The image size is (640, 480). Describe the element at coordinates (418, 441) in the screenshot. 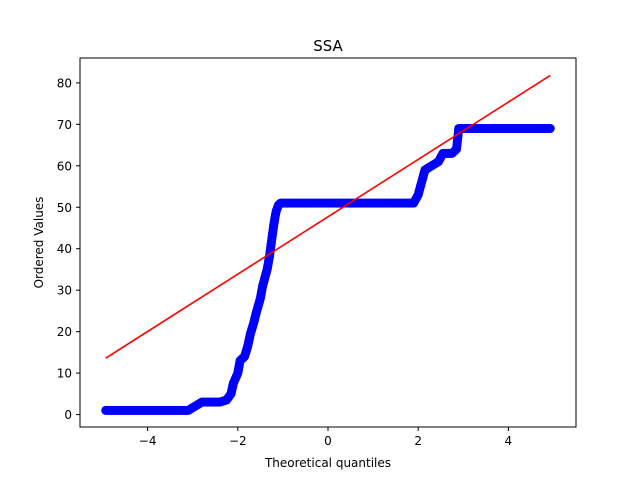

I see `x-tick-label: 2` at that location.